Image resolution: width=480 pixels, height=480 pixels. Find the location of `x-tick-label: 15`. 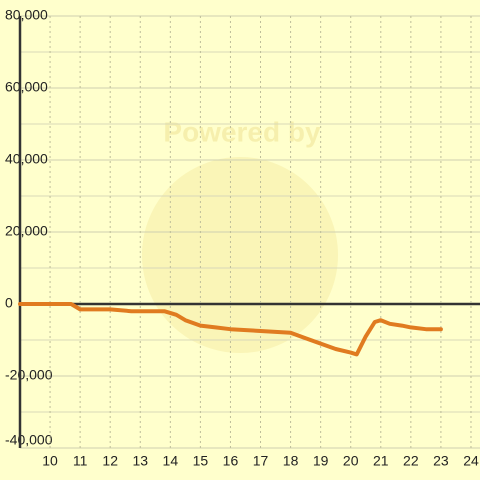

x-tick-label: 15 is located at coordinates (201, 461).